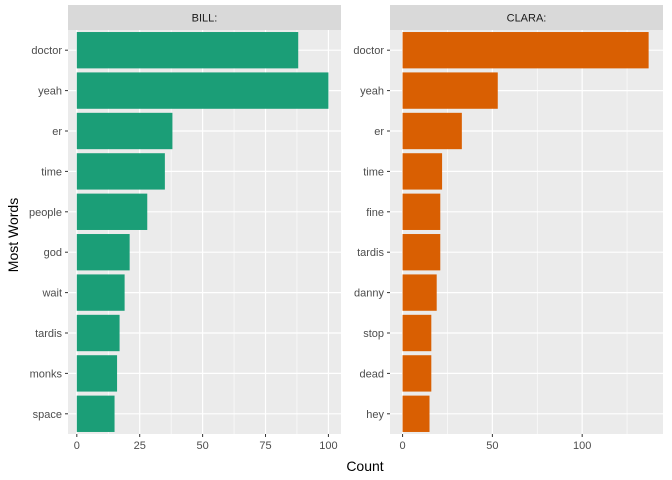 The image size is (672, 480). I want to click on y-tick-label: space, so click(47, 415).